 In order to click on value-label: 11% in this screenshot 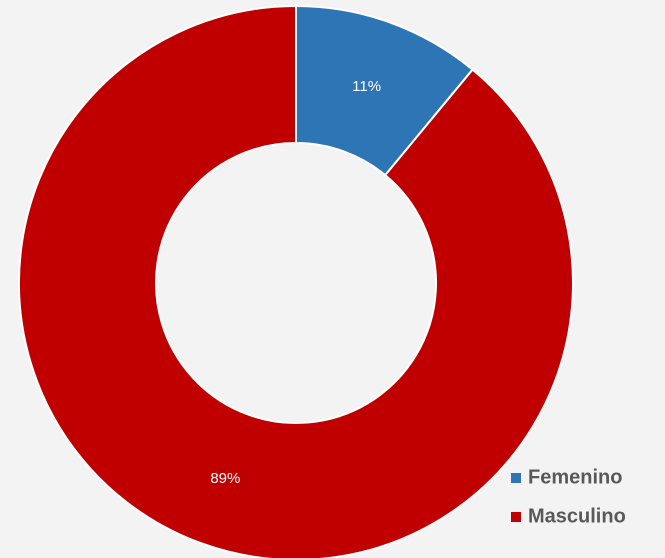, I will do `click(366, 86)`.